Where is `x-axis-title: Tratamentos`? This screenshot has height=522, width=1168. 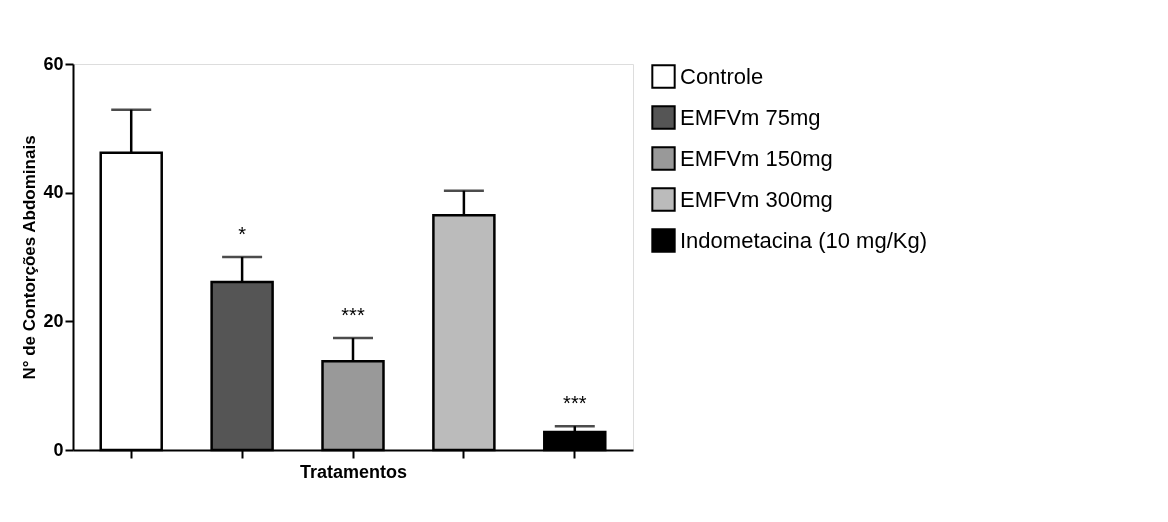 x-axis-title: Tratamentos is located at coordinates (353, 471).